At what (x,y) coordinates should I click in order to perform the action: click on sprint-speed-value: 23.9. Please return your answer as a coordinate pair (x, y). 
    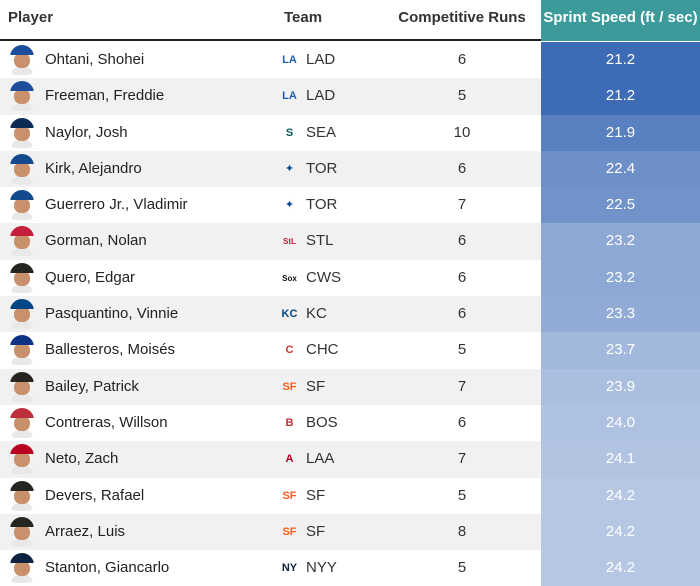
    Looking at the image, I should click on (620, 386).